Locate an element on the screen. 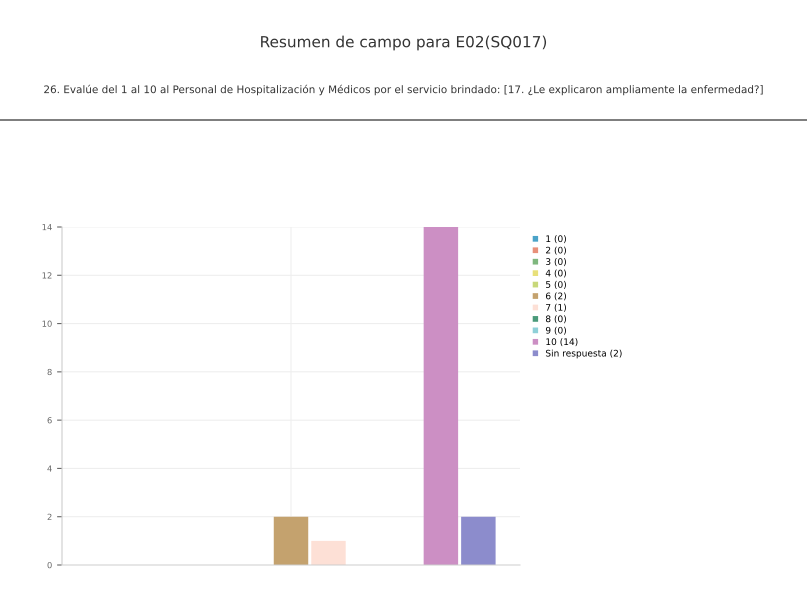 The width and height of the screenshot is (807, 599). y-tick-label: 14 is located at coordinates (47, 227).